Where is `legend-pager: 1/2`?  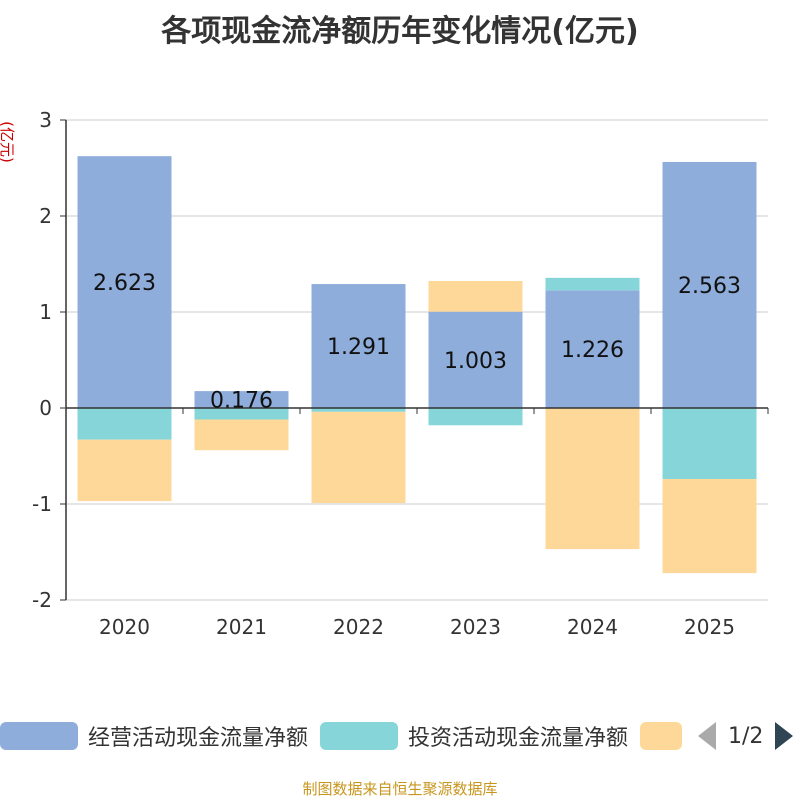
legend-pager: 1/2 is located at coordinates (746, 736).